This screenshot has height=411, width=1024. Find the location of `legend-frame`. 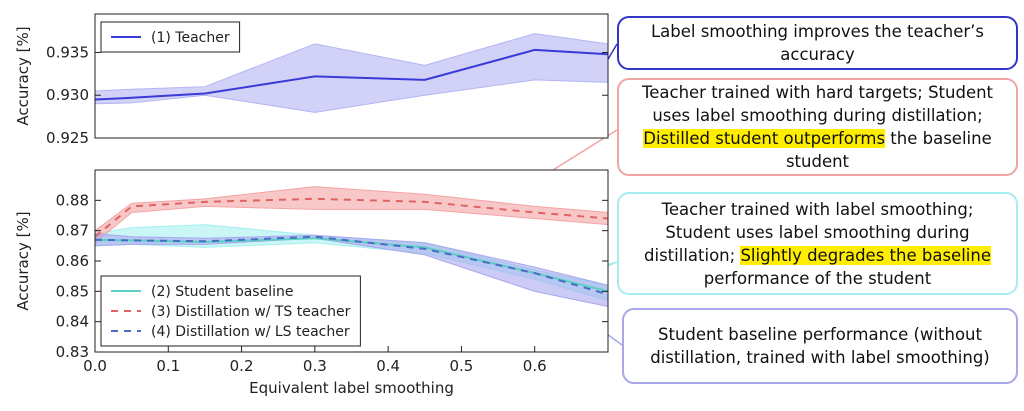

legend-frame is located at coordinates (230, 311).